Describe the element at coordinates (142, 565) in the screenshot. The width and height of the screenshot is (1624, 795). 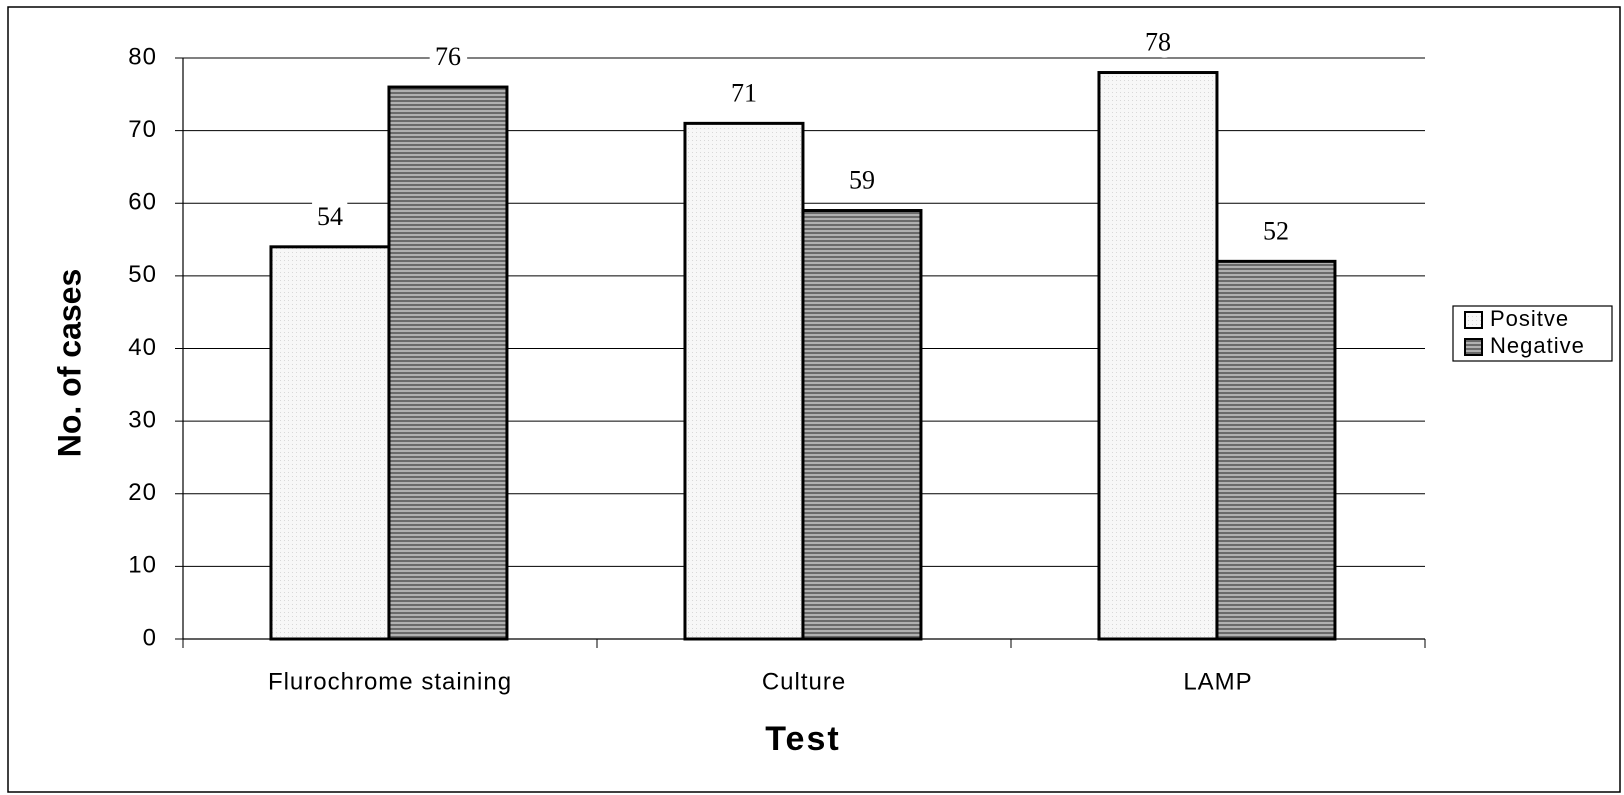
I see `y-tick-label: 10` at that location.